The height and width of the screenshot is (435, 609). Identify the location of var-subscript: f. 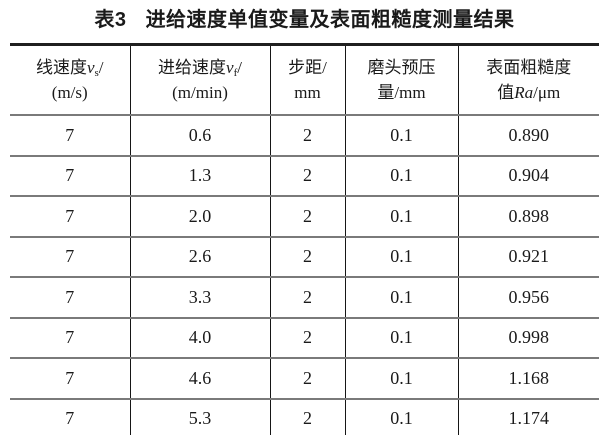
(235, 73).